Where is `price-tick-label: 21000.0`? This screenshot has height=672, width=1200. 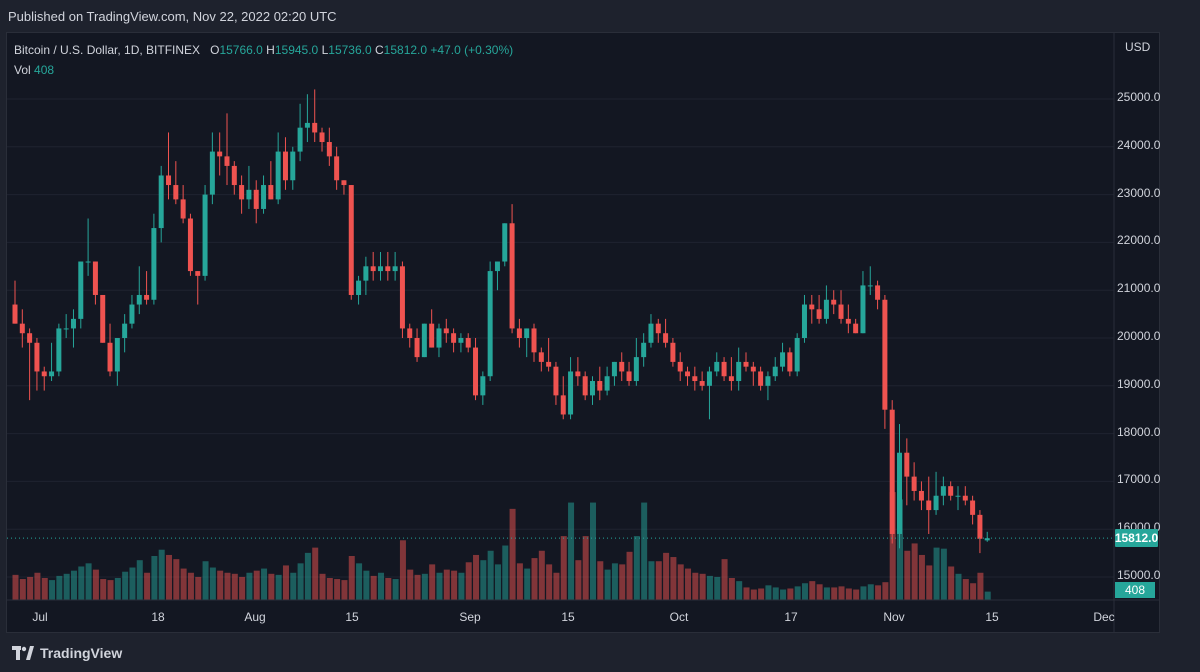
price-tick-label: 21000.0 is located at coordinates (1139, 288).